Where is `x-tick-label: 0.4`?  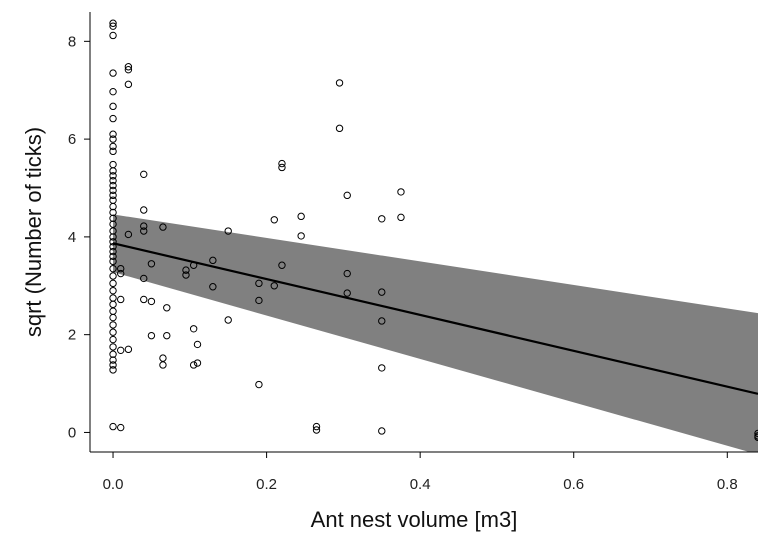
x-tick-label: 0.4 is located at coordinates (420, 484).